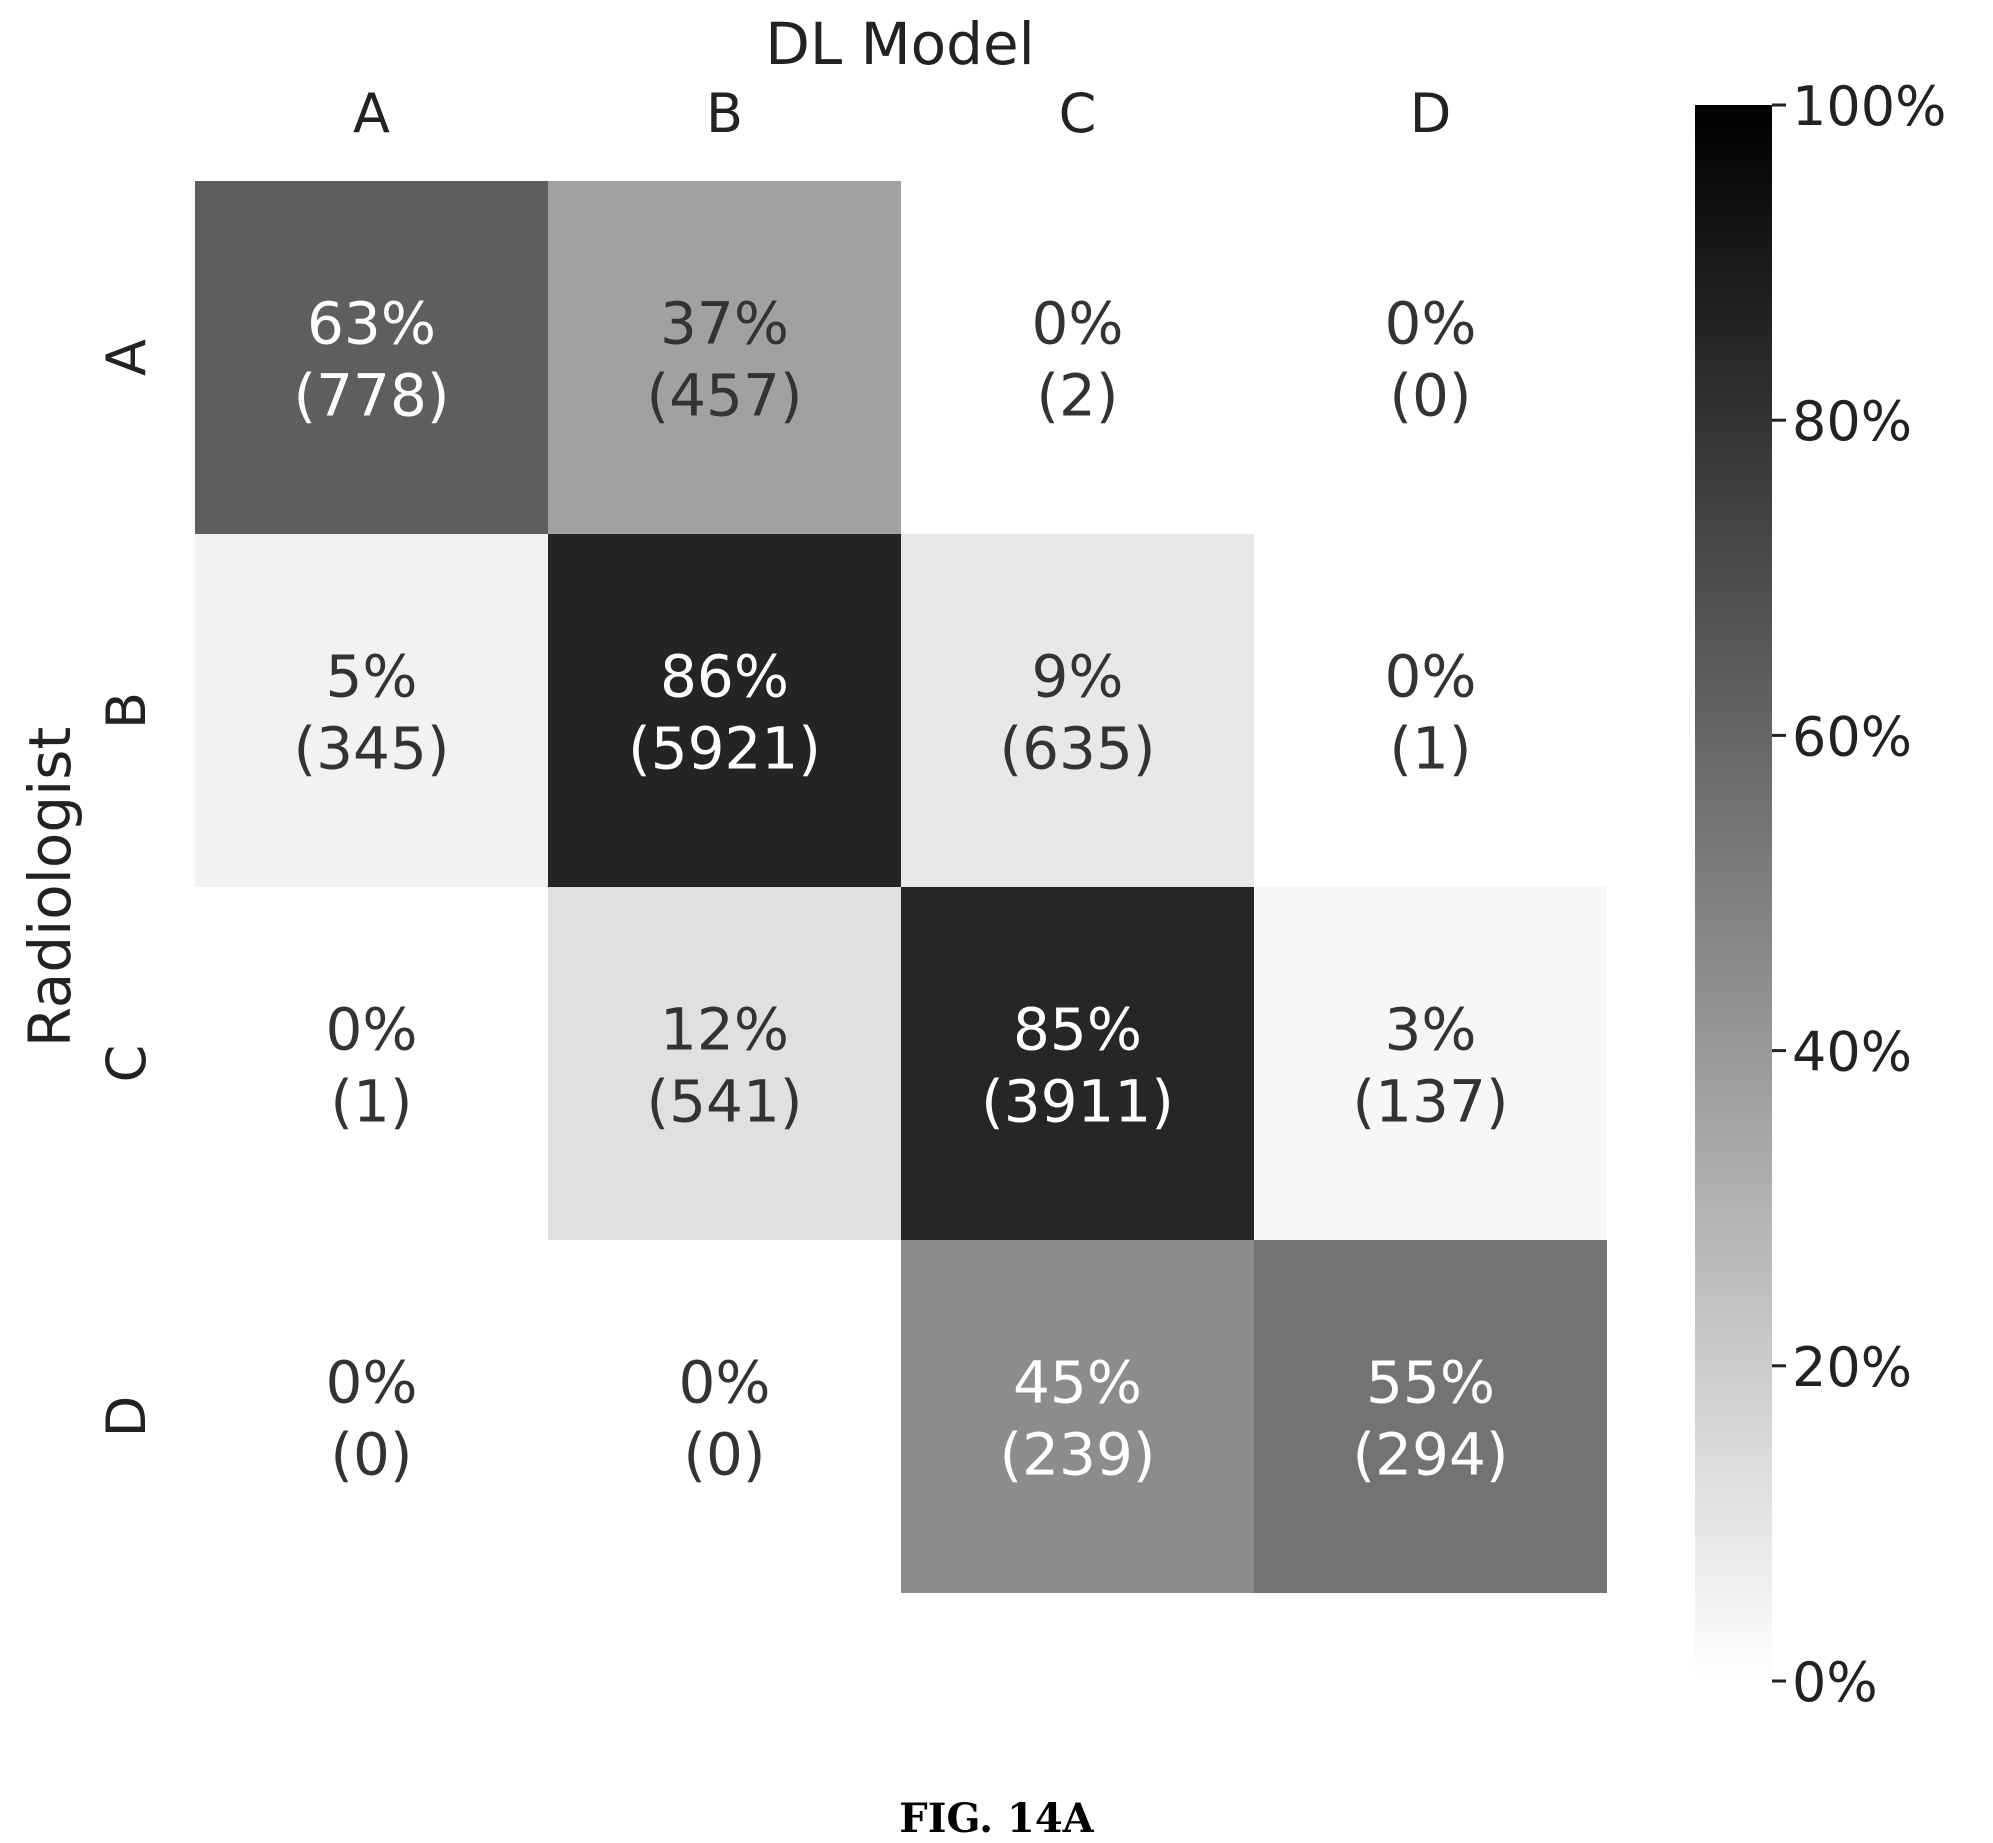 The width and height of the screenshot is (1993, 1843). I want to click on cell-percent-label: 45%, so click(1077, 1383).